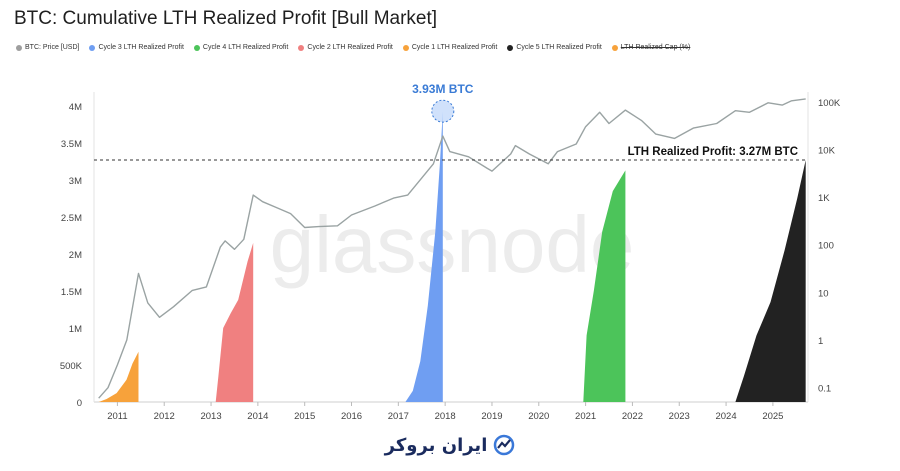 This screenshot has width=900, height=471. Describe the element at coordinates (820, 341) in the screenshot. I see `y2-tick-label: 1` at that location.